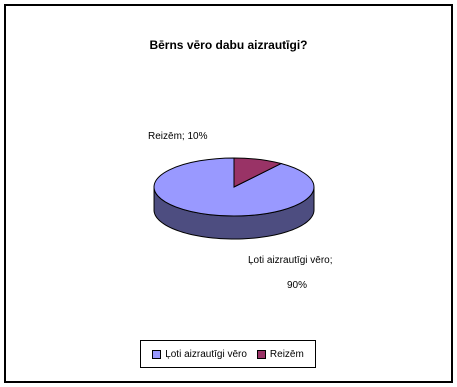  What do you see at coordinates (228, 45) in the screenshot?
I see `chart-title: Bērns vēro dabu aizrautīgi?` at bounding box center [228, 45].